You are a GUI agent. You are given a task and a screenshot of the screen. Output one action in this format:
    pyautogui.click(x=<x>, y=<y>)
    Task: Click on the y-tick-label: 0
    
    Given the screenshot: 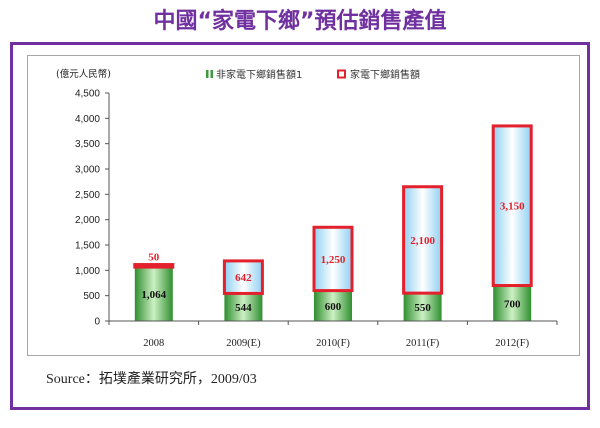 What is the action you would take?
    pyautogui.click(x=97, y=322)
    